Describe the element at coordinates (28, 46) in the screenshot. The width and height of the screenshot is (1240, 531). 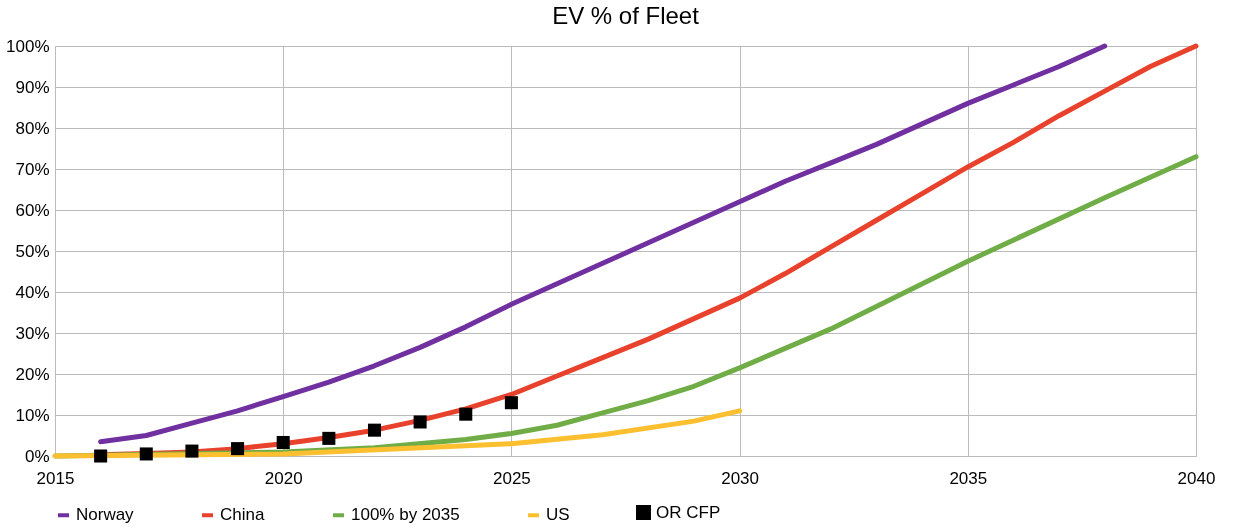
I see `y-tick-label: 100%` at that location.